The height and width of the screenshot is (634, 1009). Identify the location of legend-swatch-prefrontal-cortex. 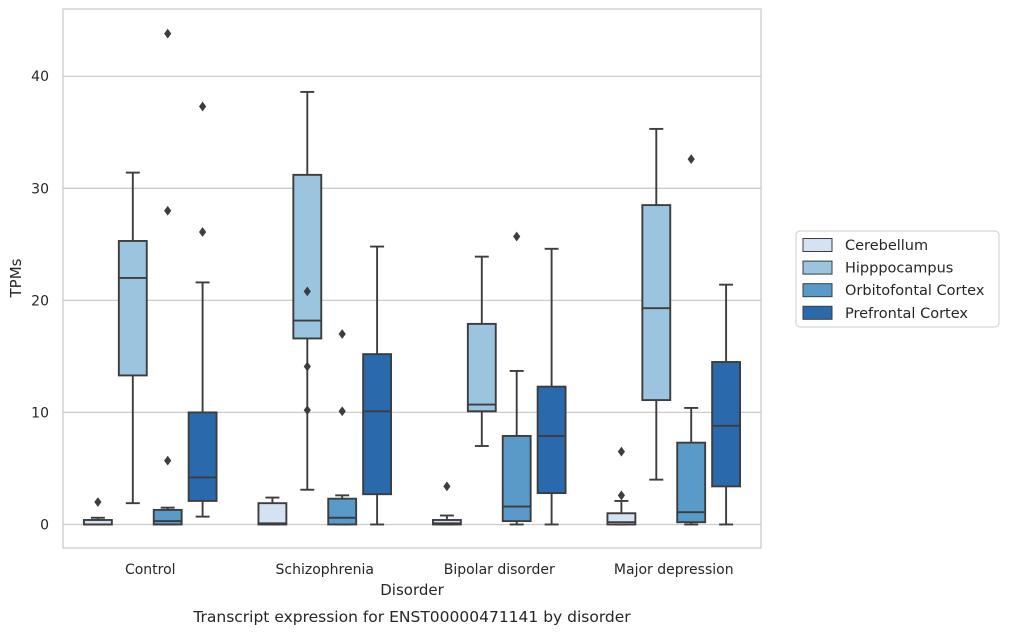
(817, 312).